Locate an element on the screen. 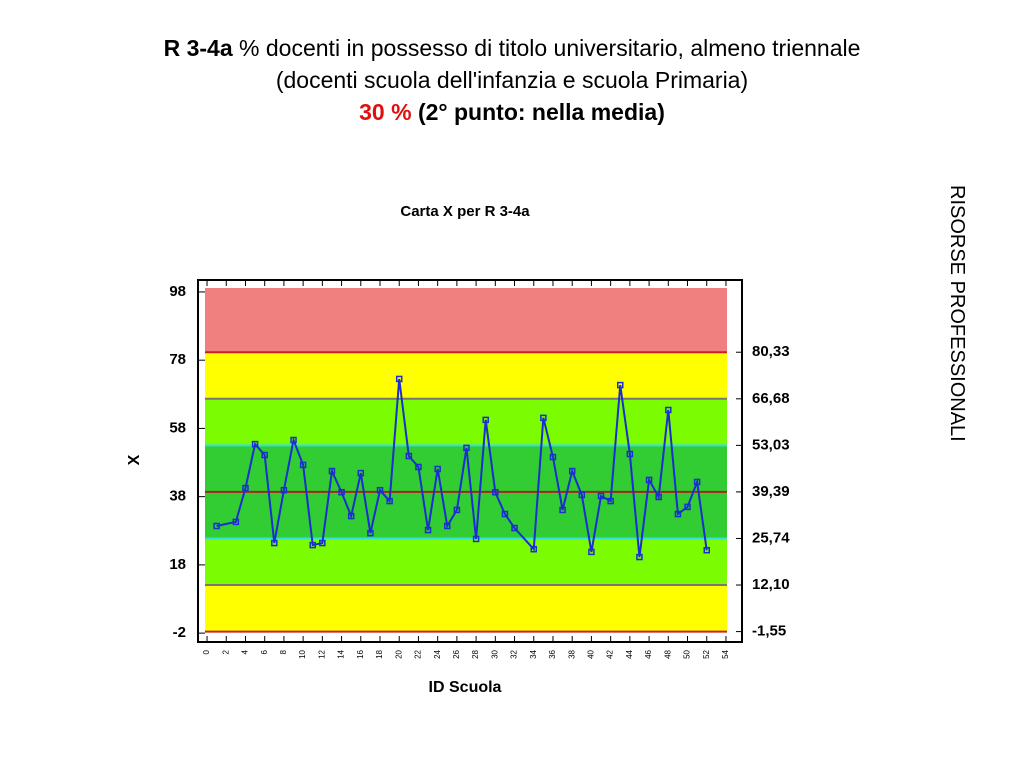  series-line is located at coordinates (462, 468).